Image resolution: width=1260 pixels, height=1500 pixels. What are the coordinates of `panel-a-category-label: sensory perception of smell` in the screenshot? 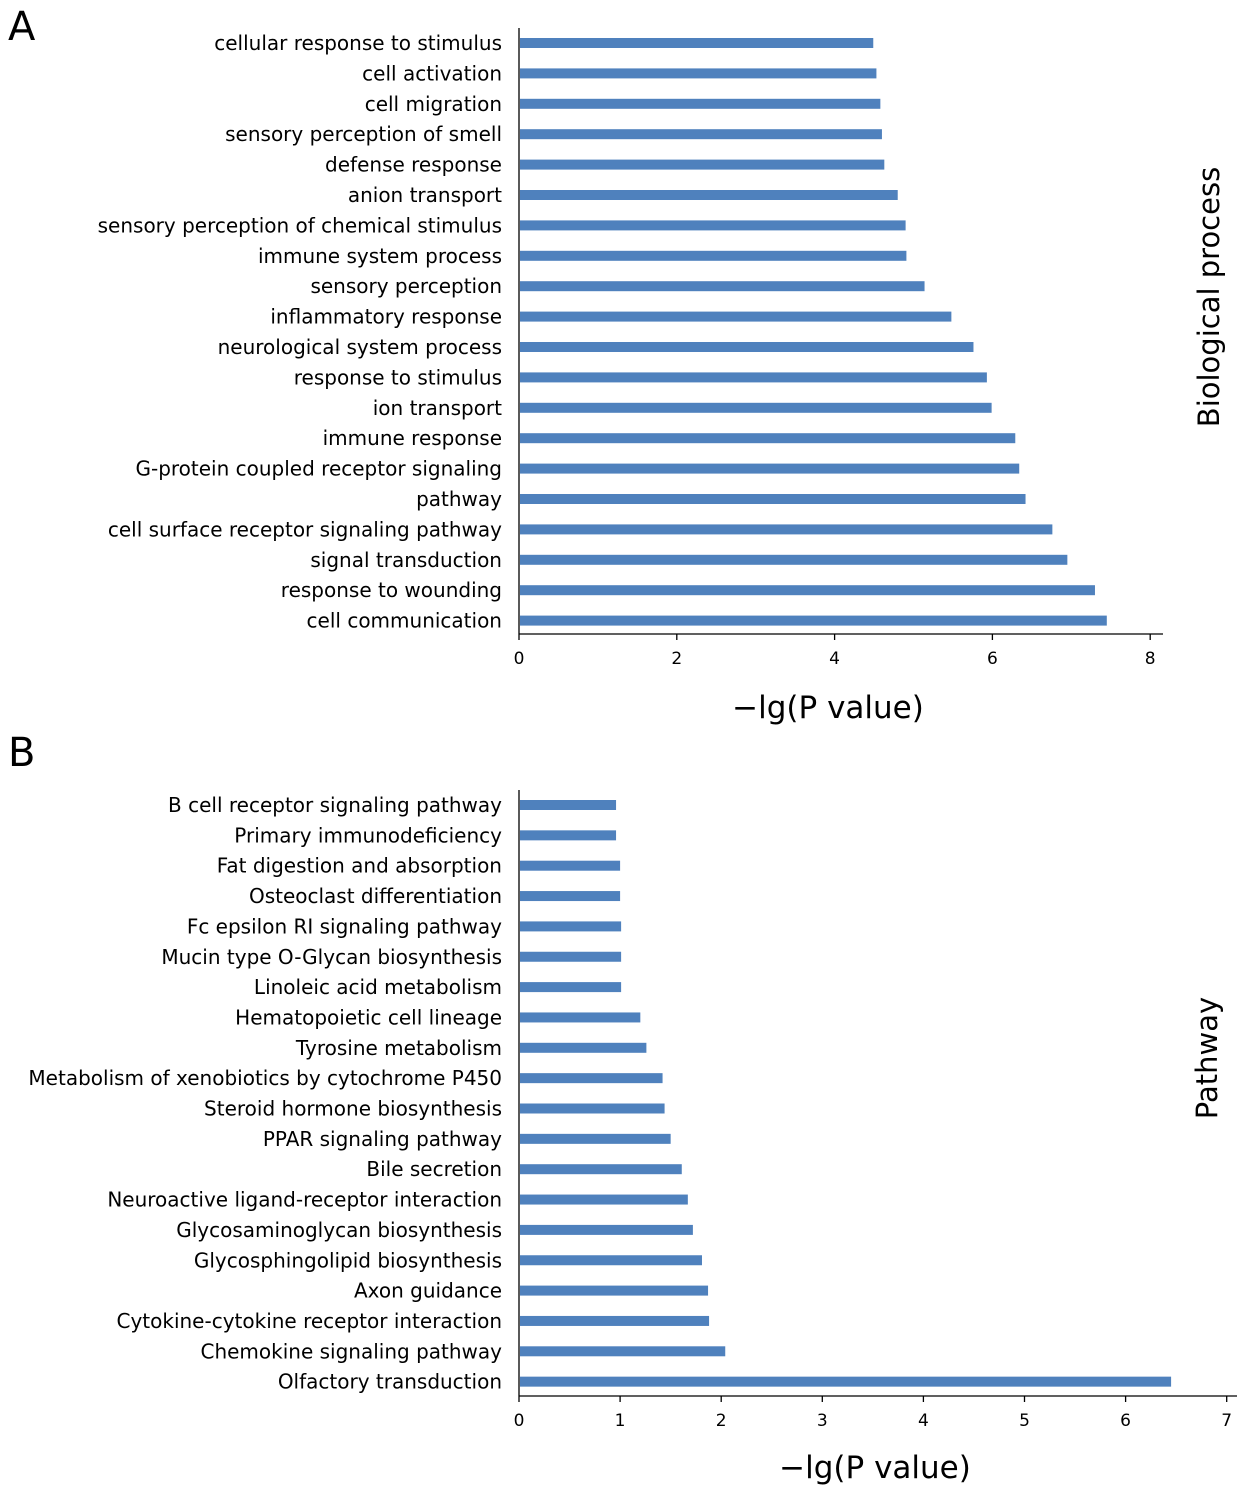 It's located at (363, 134).